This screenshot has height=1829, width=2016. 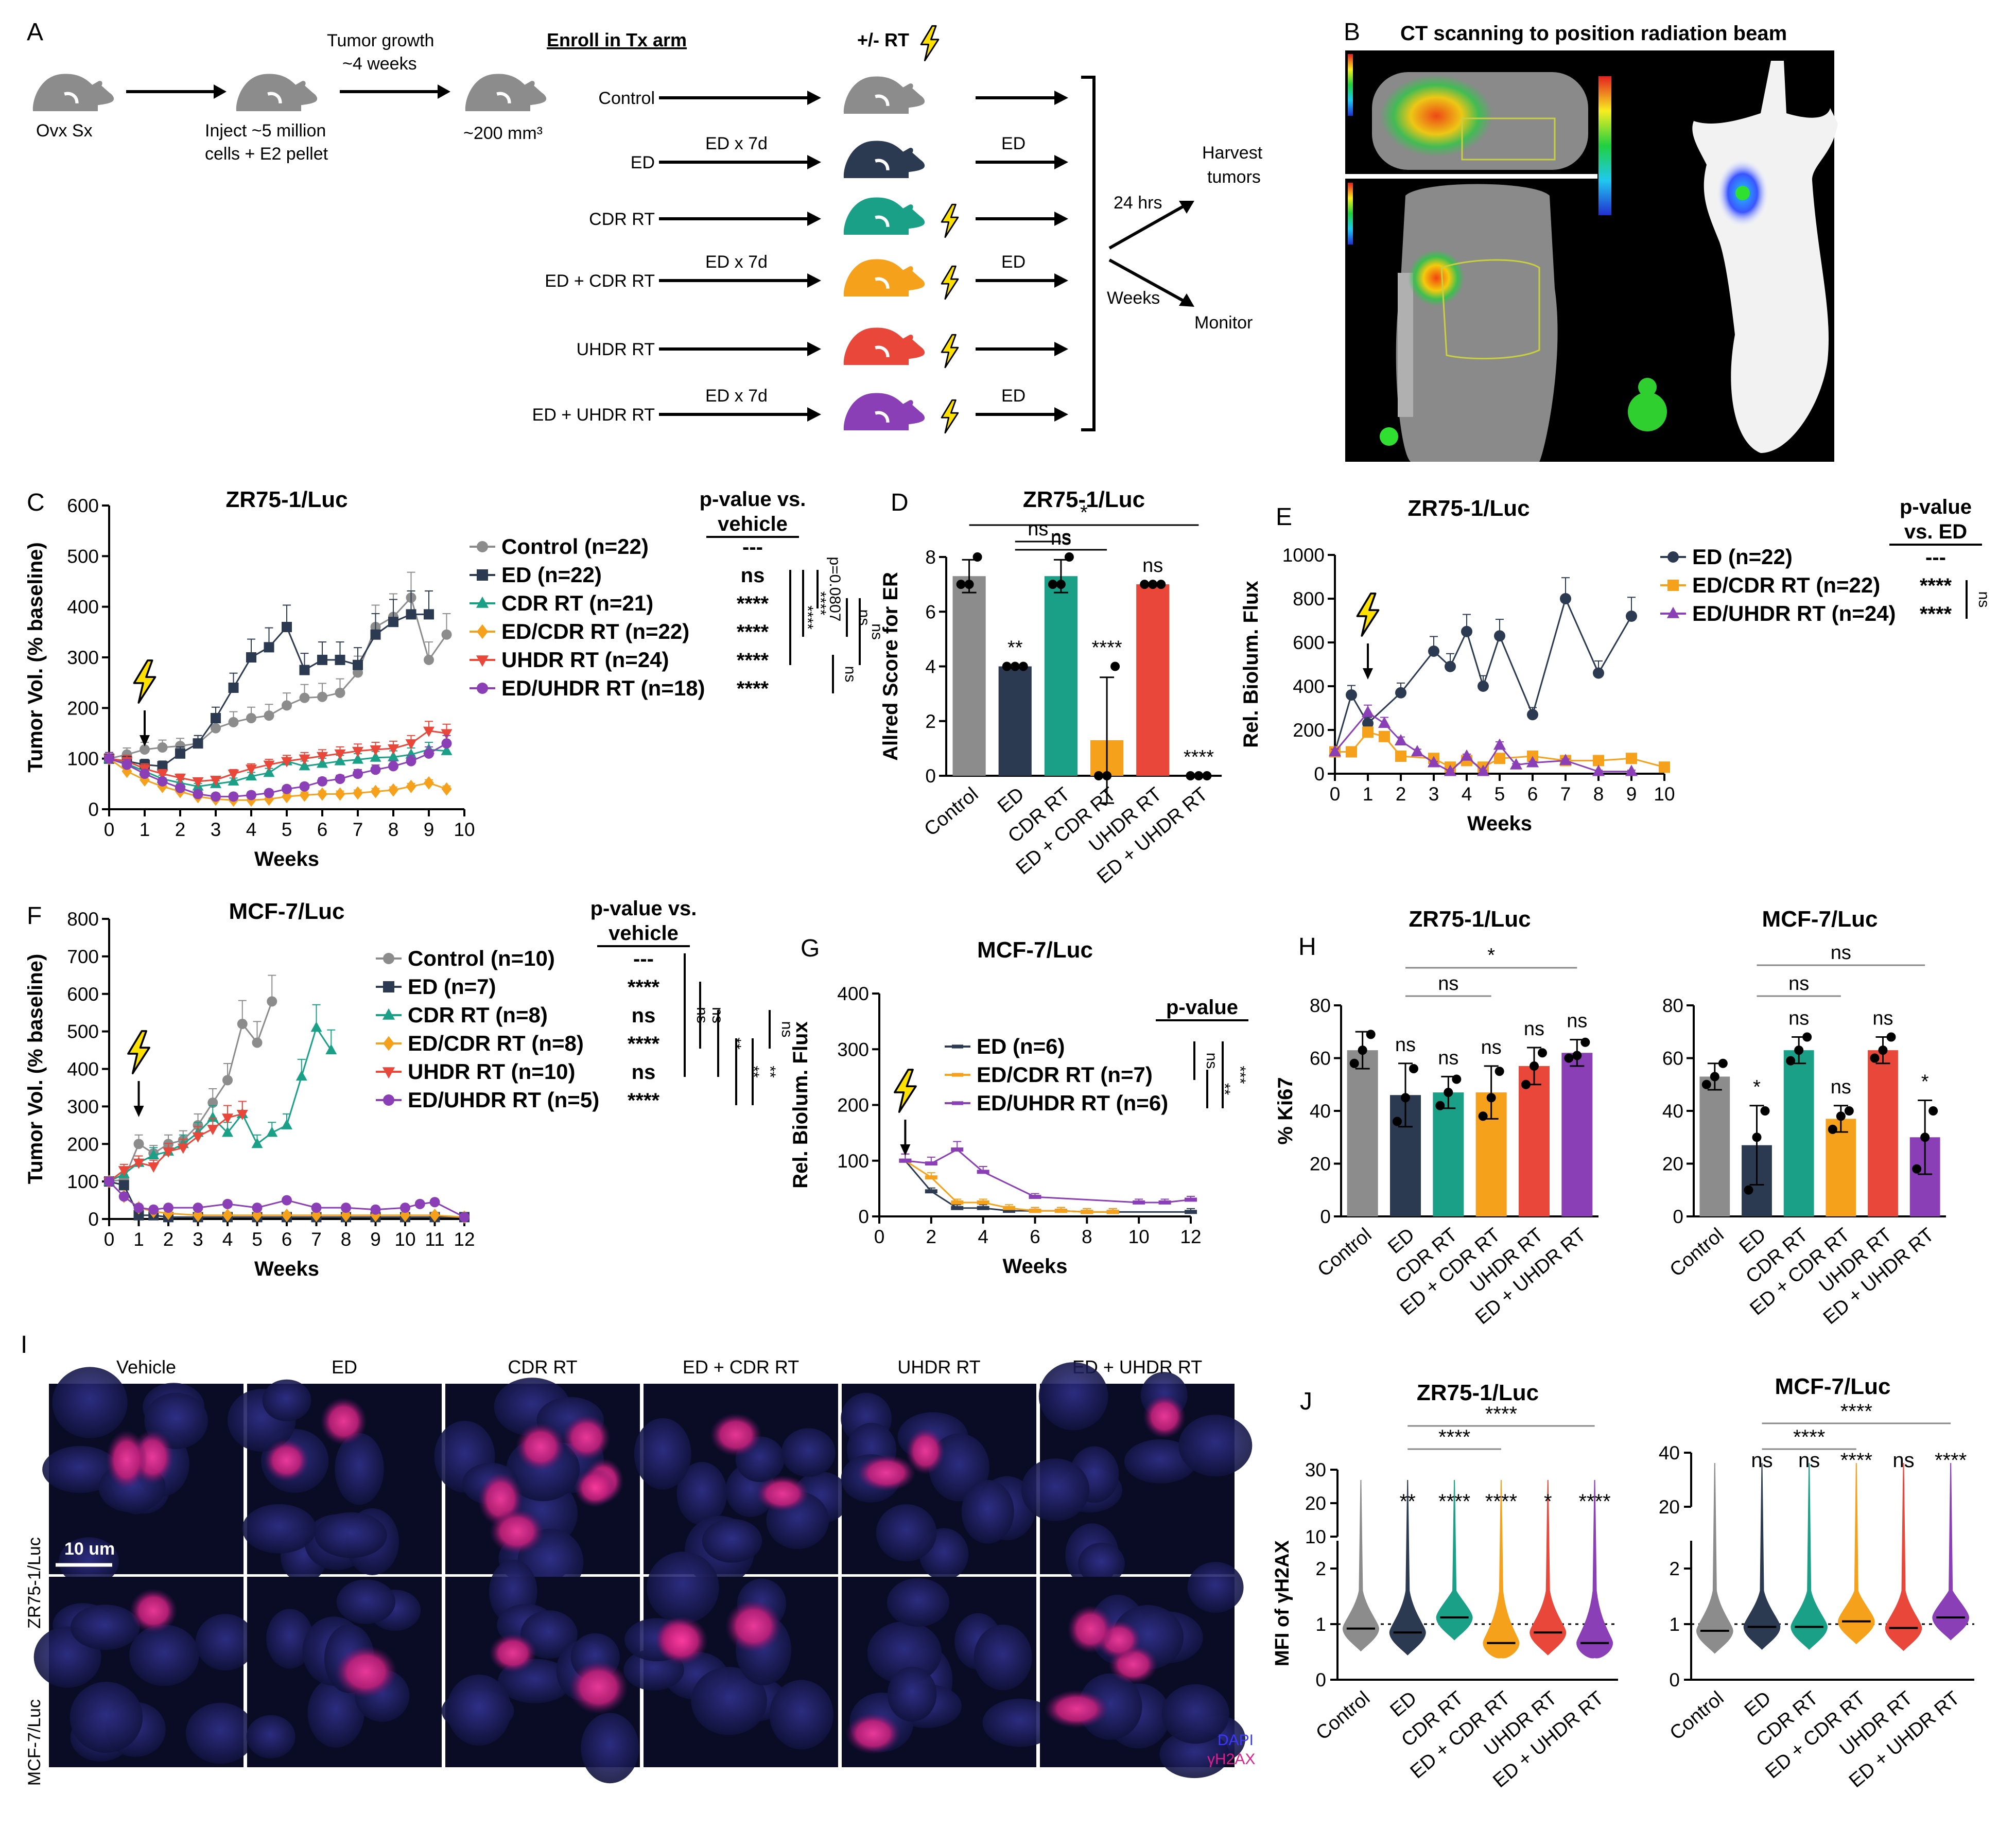 I want to click on legend-header: vs. ED, so click(x=1935, y=531).